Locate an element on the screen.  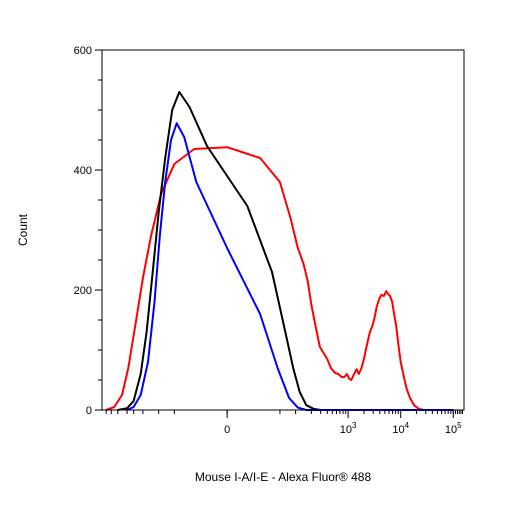
y-axis-label: Count is located at coordinates (23, 229).